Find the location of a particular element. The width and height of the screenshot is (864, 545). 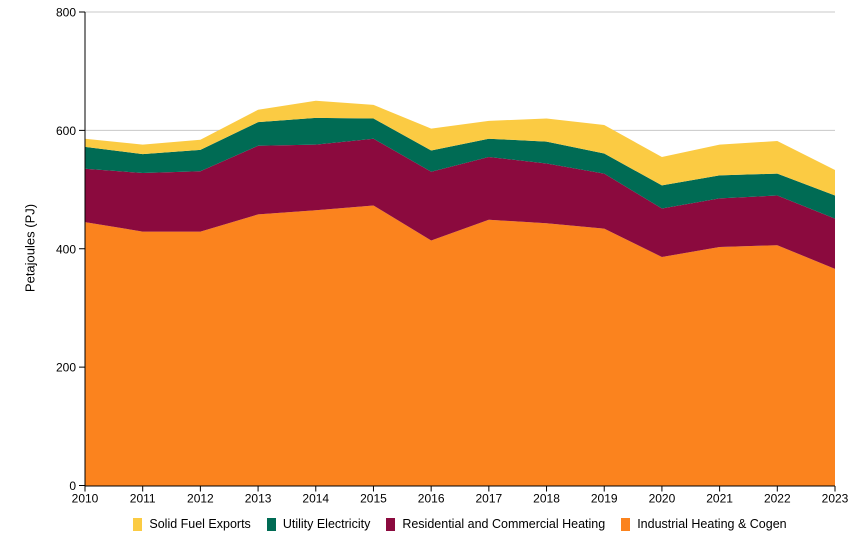

legend-label: Residential and Commercial Heating is located at coordinates (504, 524).